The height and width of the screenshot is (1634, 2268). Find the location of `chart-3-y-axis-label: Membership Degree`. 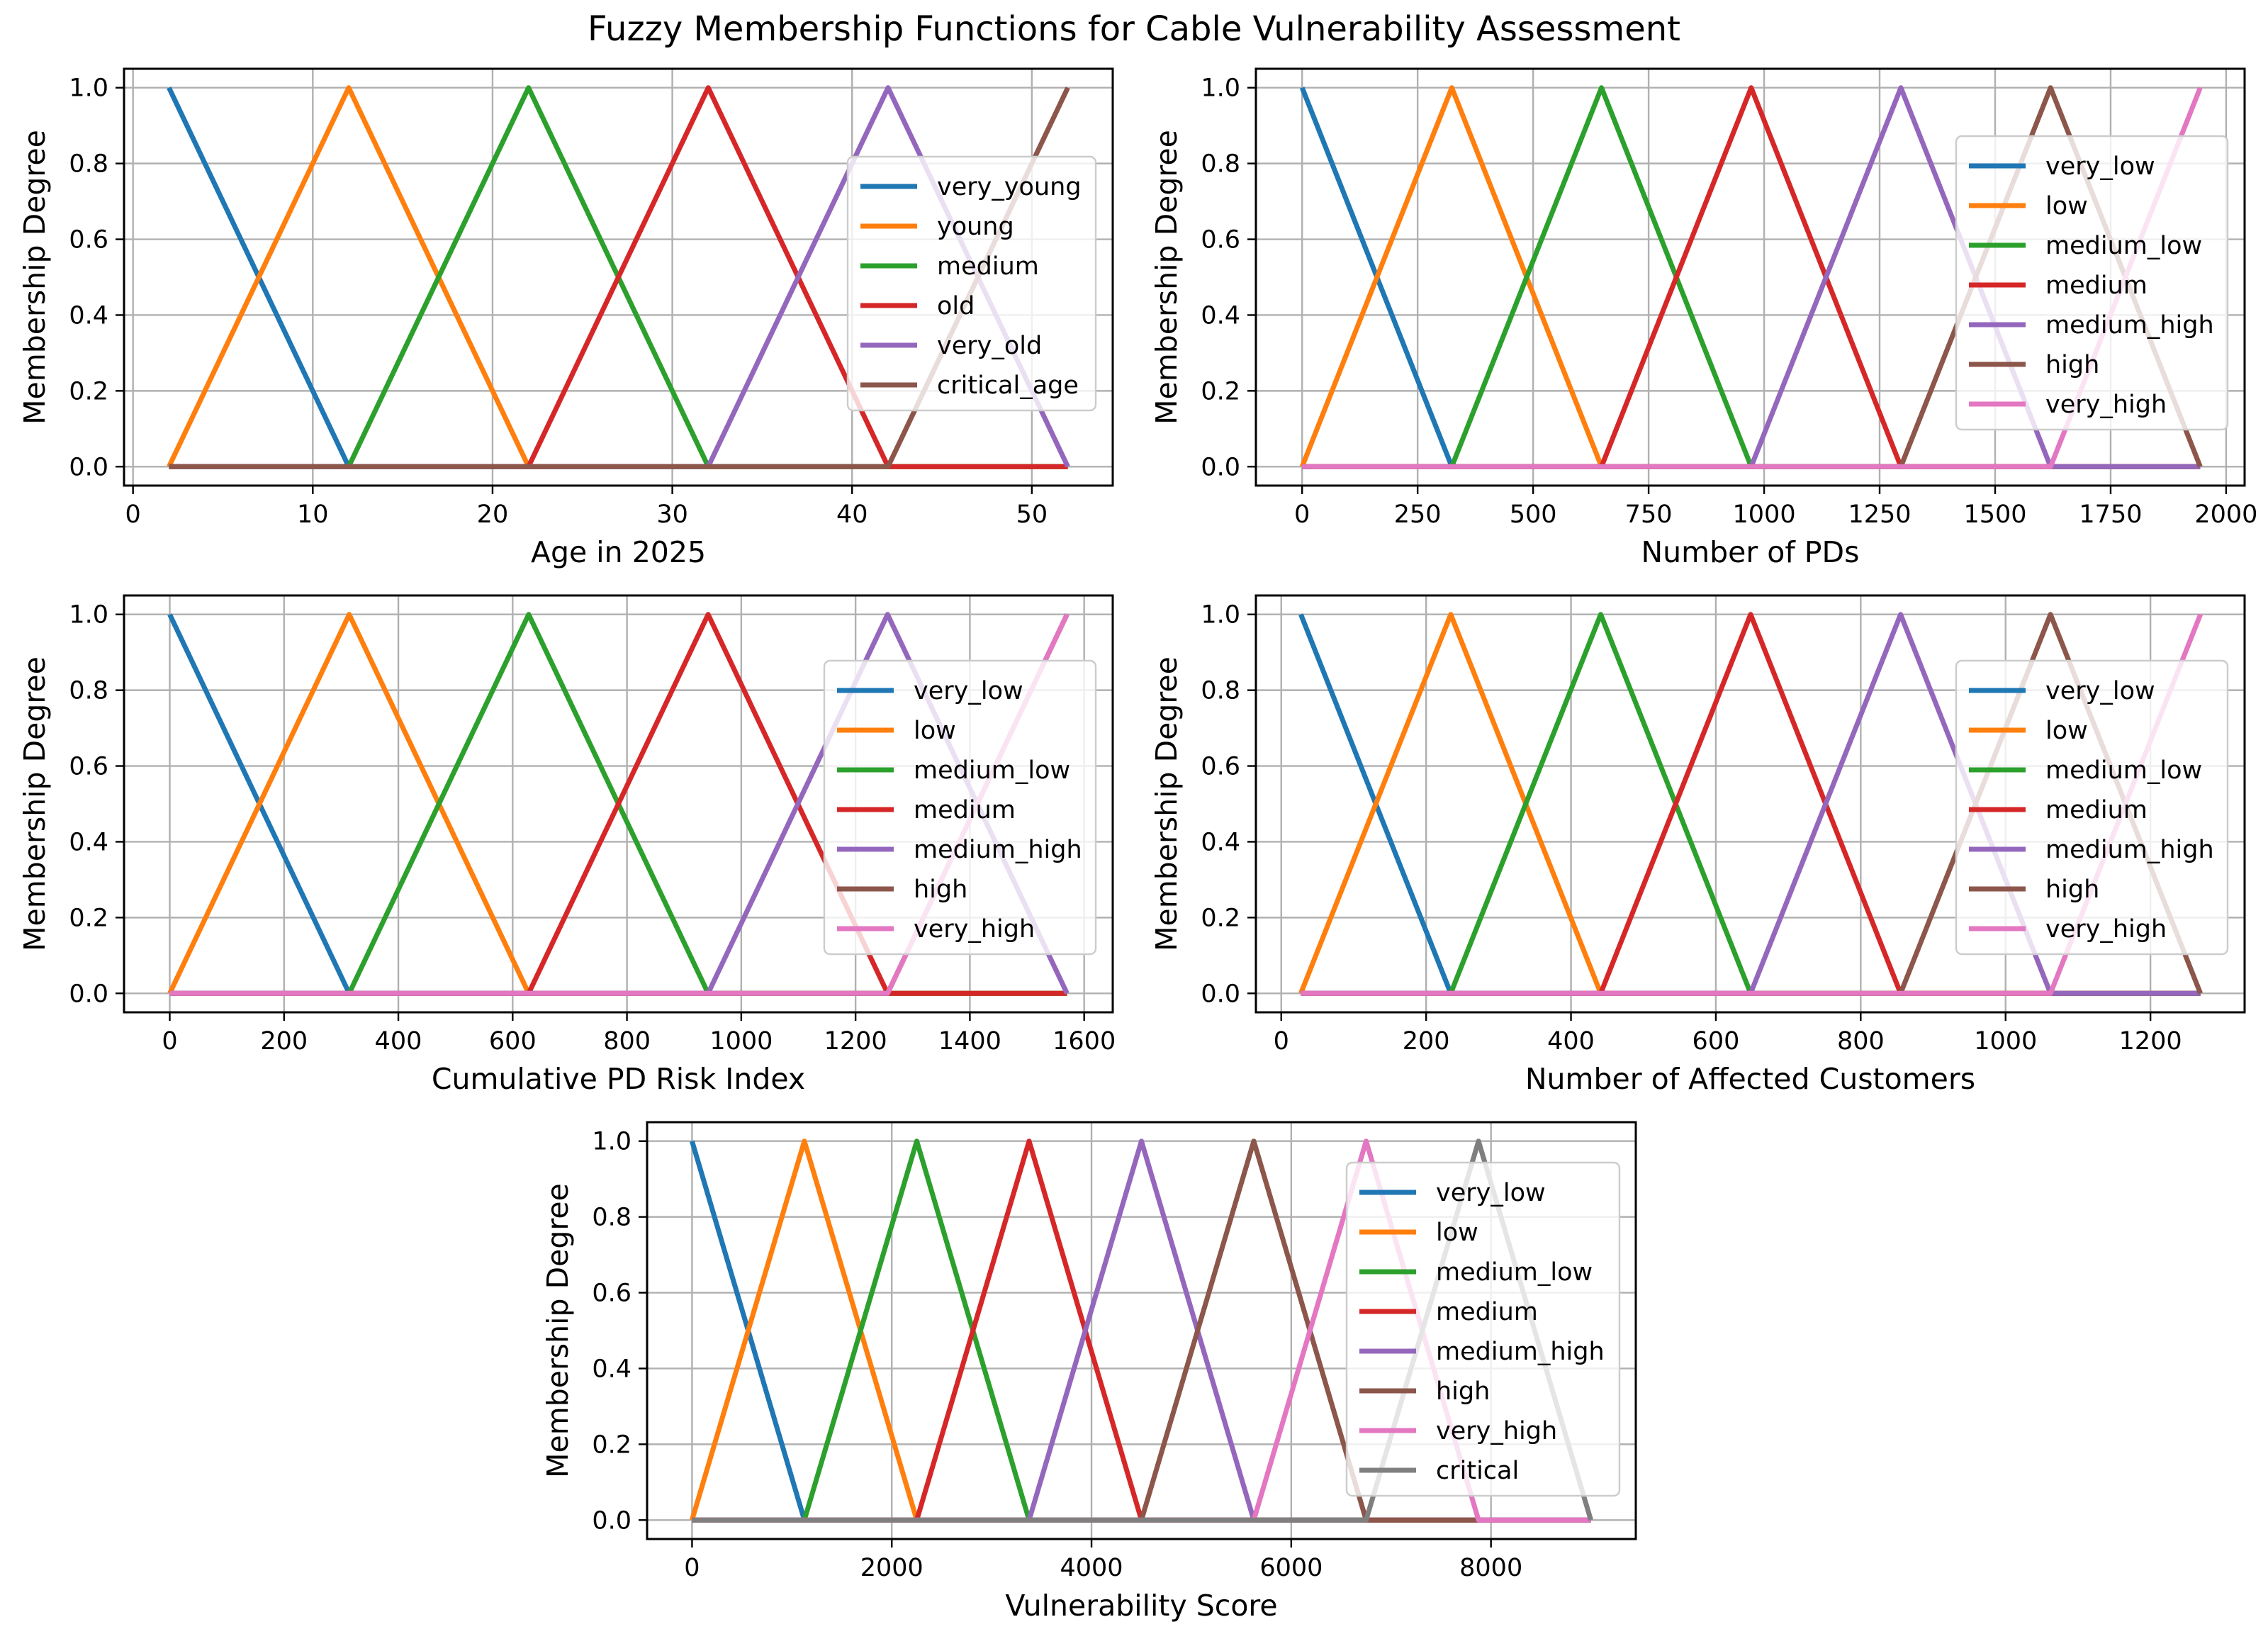

chart-3-y-axis-label: Membership Degree is located at coordinates (35, 804).